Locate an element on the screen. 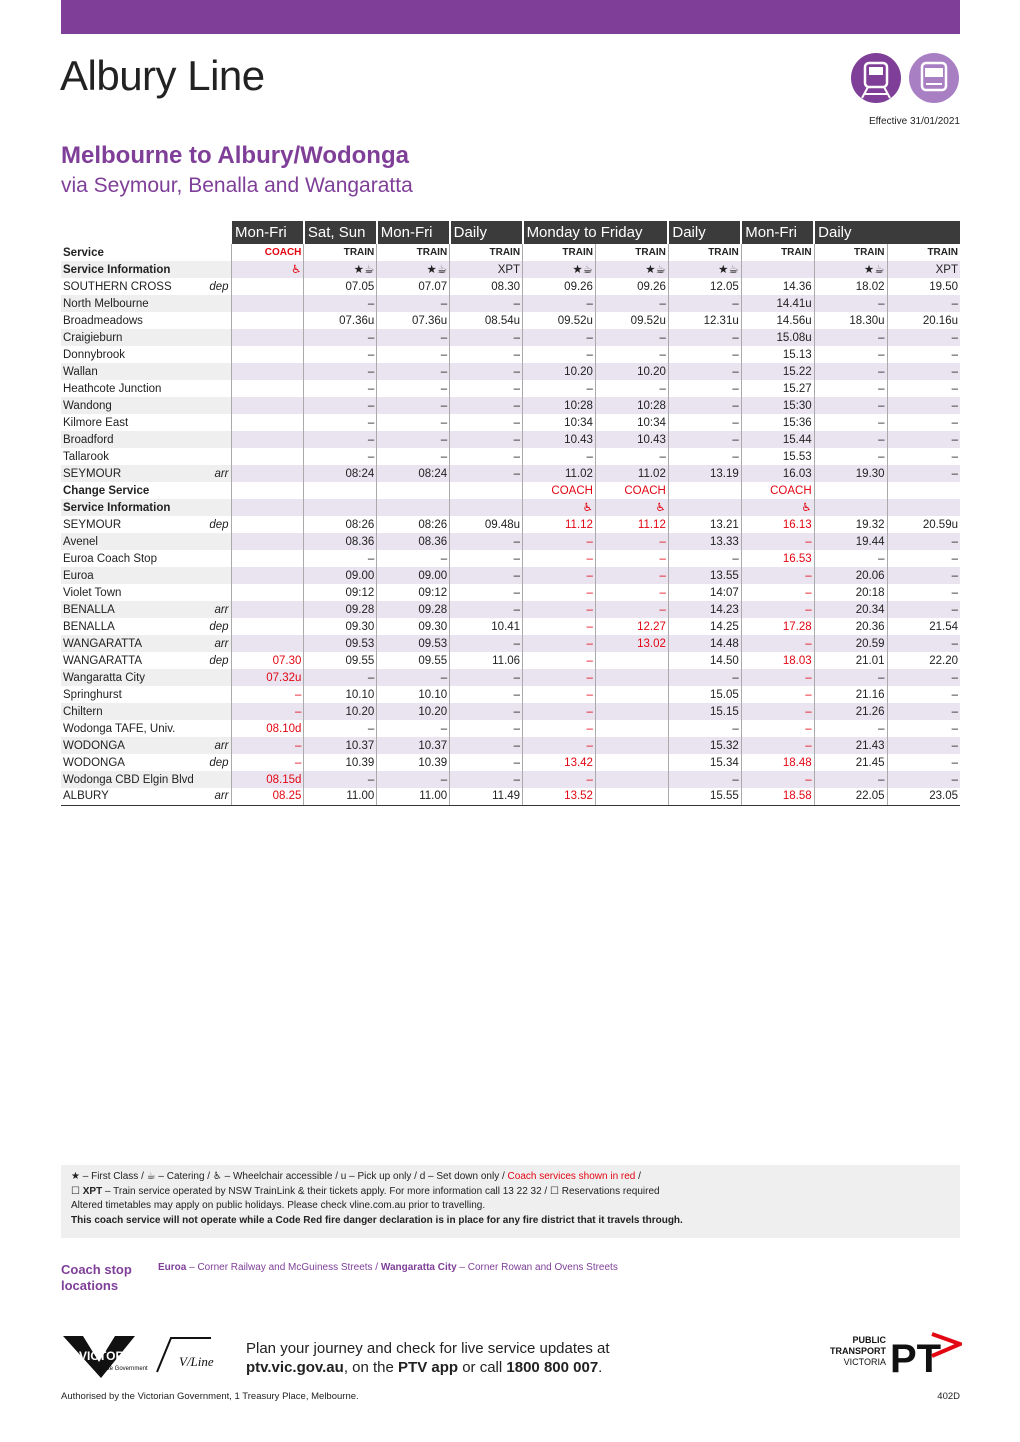 This screenshot has height=1442, width=1020. time-cell: 11.02 is located at coordinates (559, 473).